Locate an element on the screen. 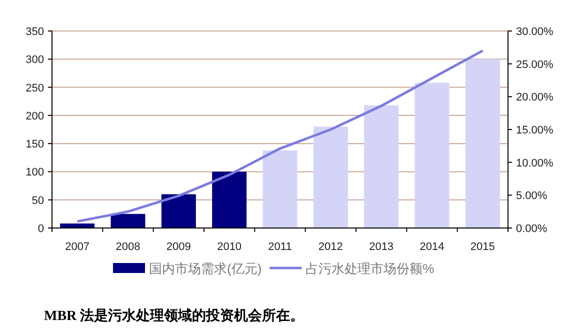 The width and height of the screenshot is (571, 329). y2-tick-label: 5.00% is located at coordinates (532, 196).